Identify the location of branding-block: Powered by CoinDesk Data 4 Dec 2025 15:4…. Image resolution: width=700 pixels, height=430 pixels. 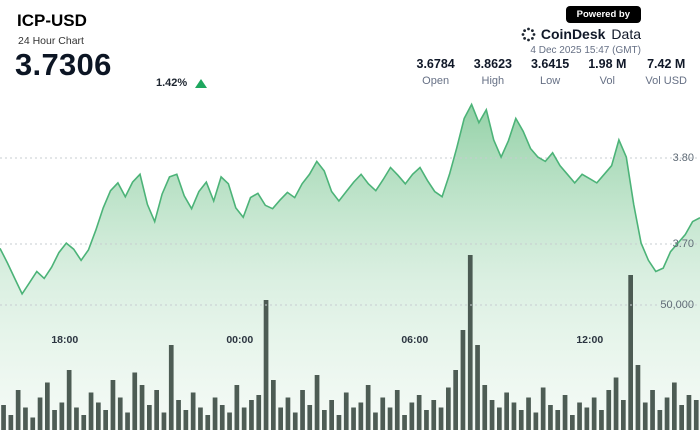
(581, 31).